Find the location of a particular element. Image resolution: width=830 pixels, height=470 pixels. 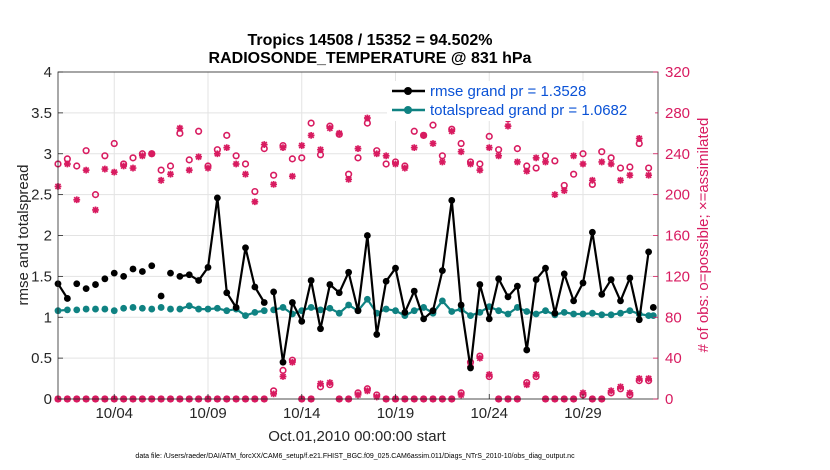

y-axis-label: rmse and totalspread is located at coordinates (23, 235).